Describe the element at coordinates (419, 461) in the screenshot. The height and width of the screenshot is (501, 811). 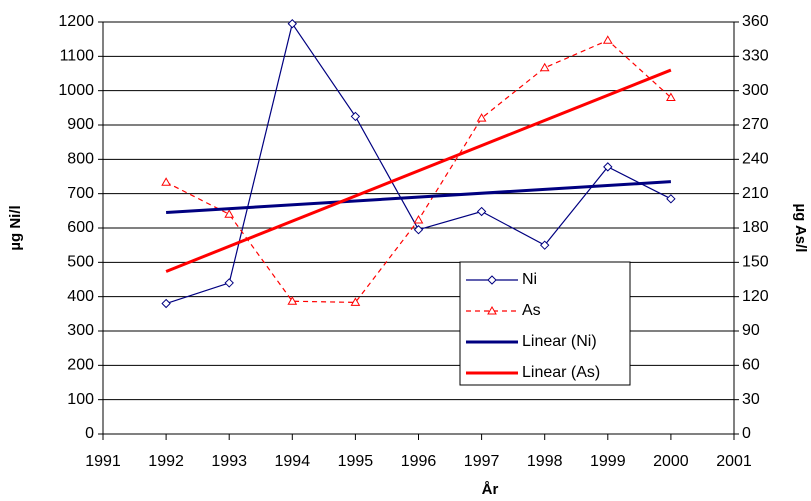
I see `x-tick-label: 1996` at that location.